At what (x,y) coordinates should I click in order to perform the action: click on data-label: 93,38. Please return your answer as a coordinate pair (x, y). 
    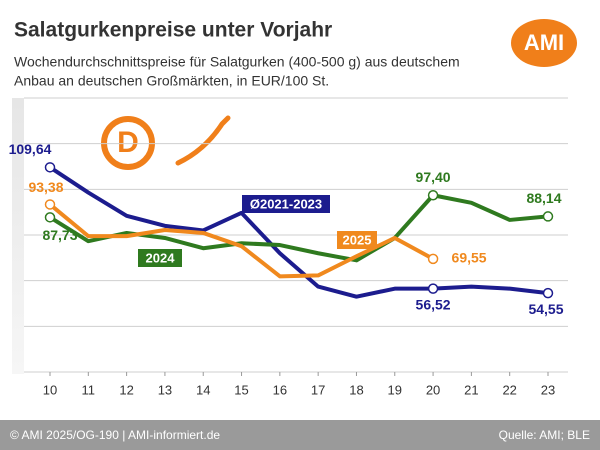
    Looking at the image, I should click on (45, 187).